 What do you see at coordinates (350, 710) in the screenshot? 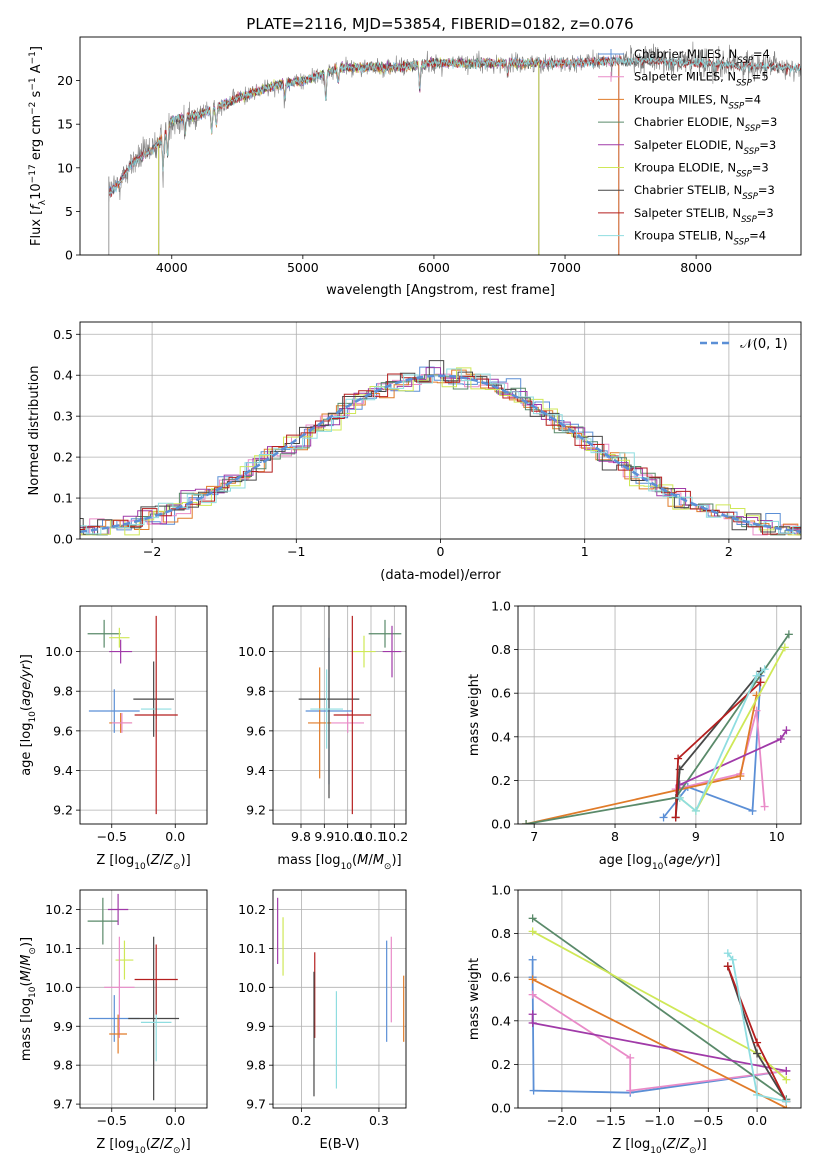
I see `age_vs_mass-plot-area` at bounding box center [350, 710].